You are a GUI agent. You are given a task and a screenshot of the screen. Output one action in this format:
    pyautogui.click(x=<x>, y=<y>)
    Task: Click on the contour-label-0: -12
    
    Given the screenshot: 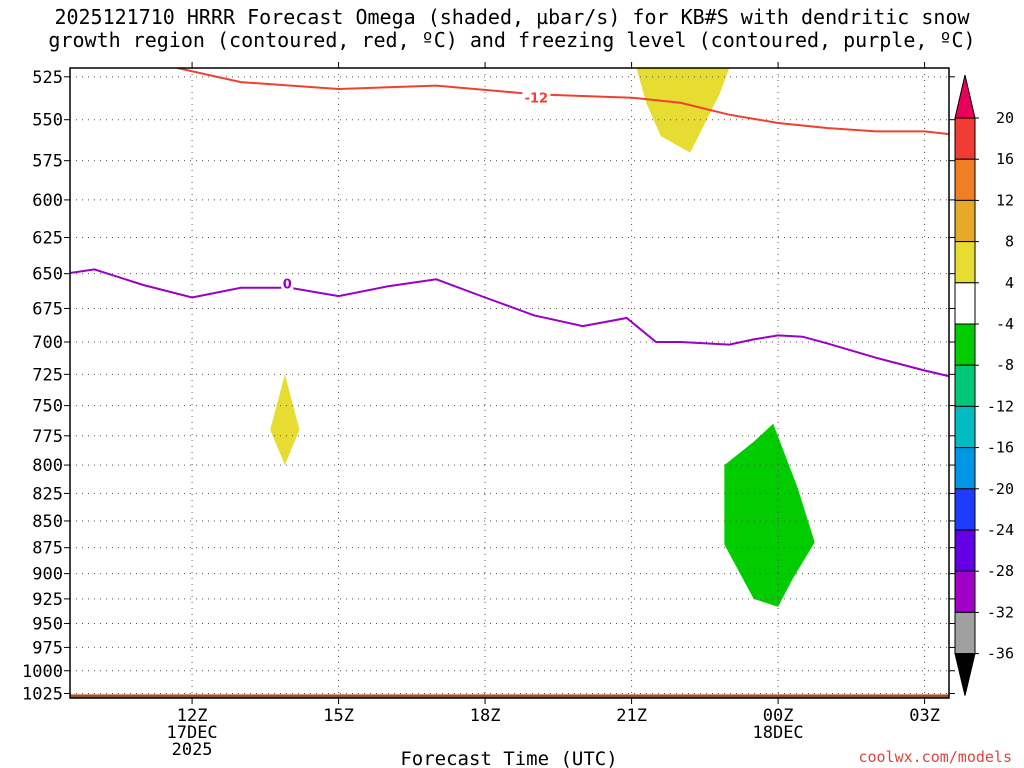 What is the action you would take?
    pyautogui.click(x=537, y=99)
    